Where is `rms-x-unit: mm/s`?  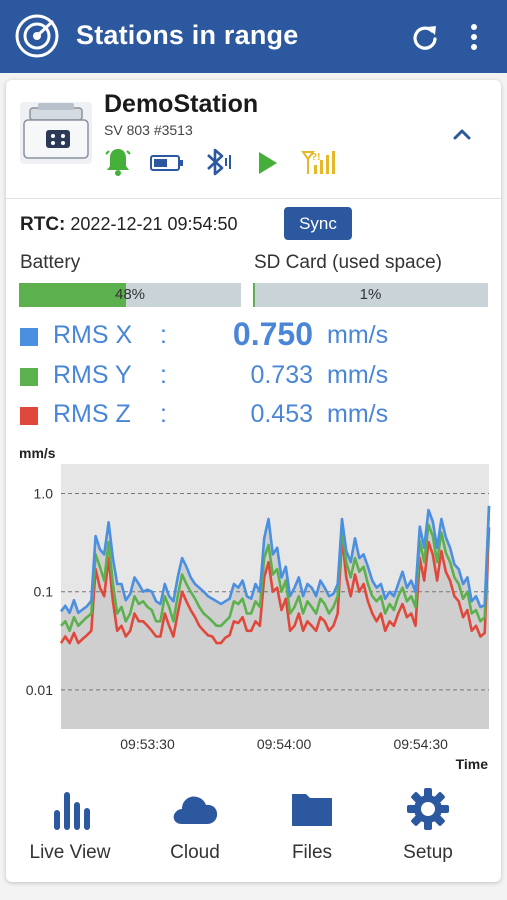
rms-x-unit: mm/s is located at coordinates (358, 335).